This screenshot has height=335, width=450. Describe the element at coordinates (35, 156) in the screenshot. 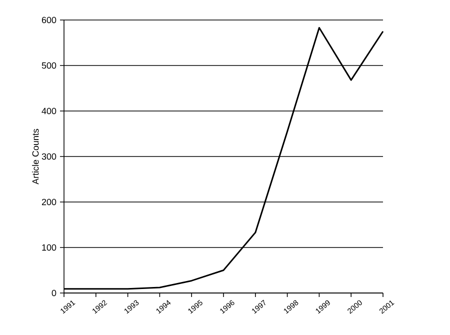

I see `y-axis-title: Article Counts` at that location.